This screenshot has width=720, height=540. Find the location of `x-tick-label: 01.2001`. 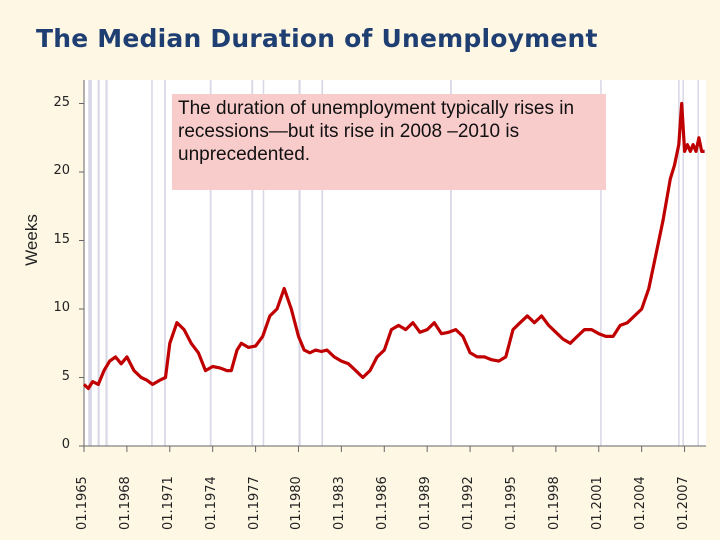

x-tick-label: 01.2001 is located at coordinates (597, 503).